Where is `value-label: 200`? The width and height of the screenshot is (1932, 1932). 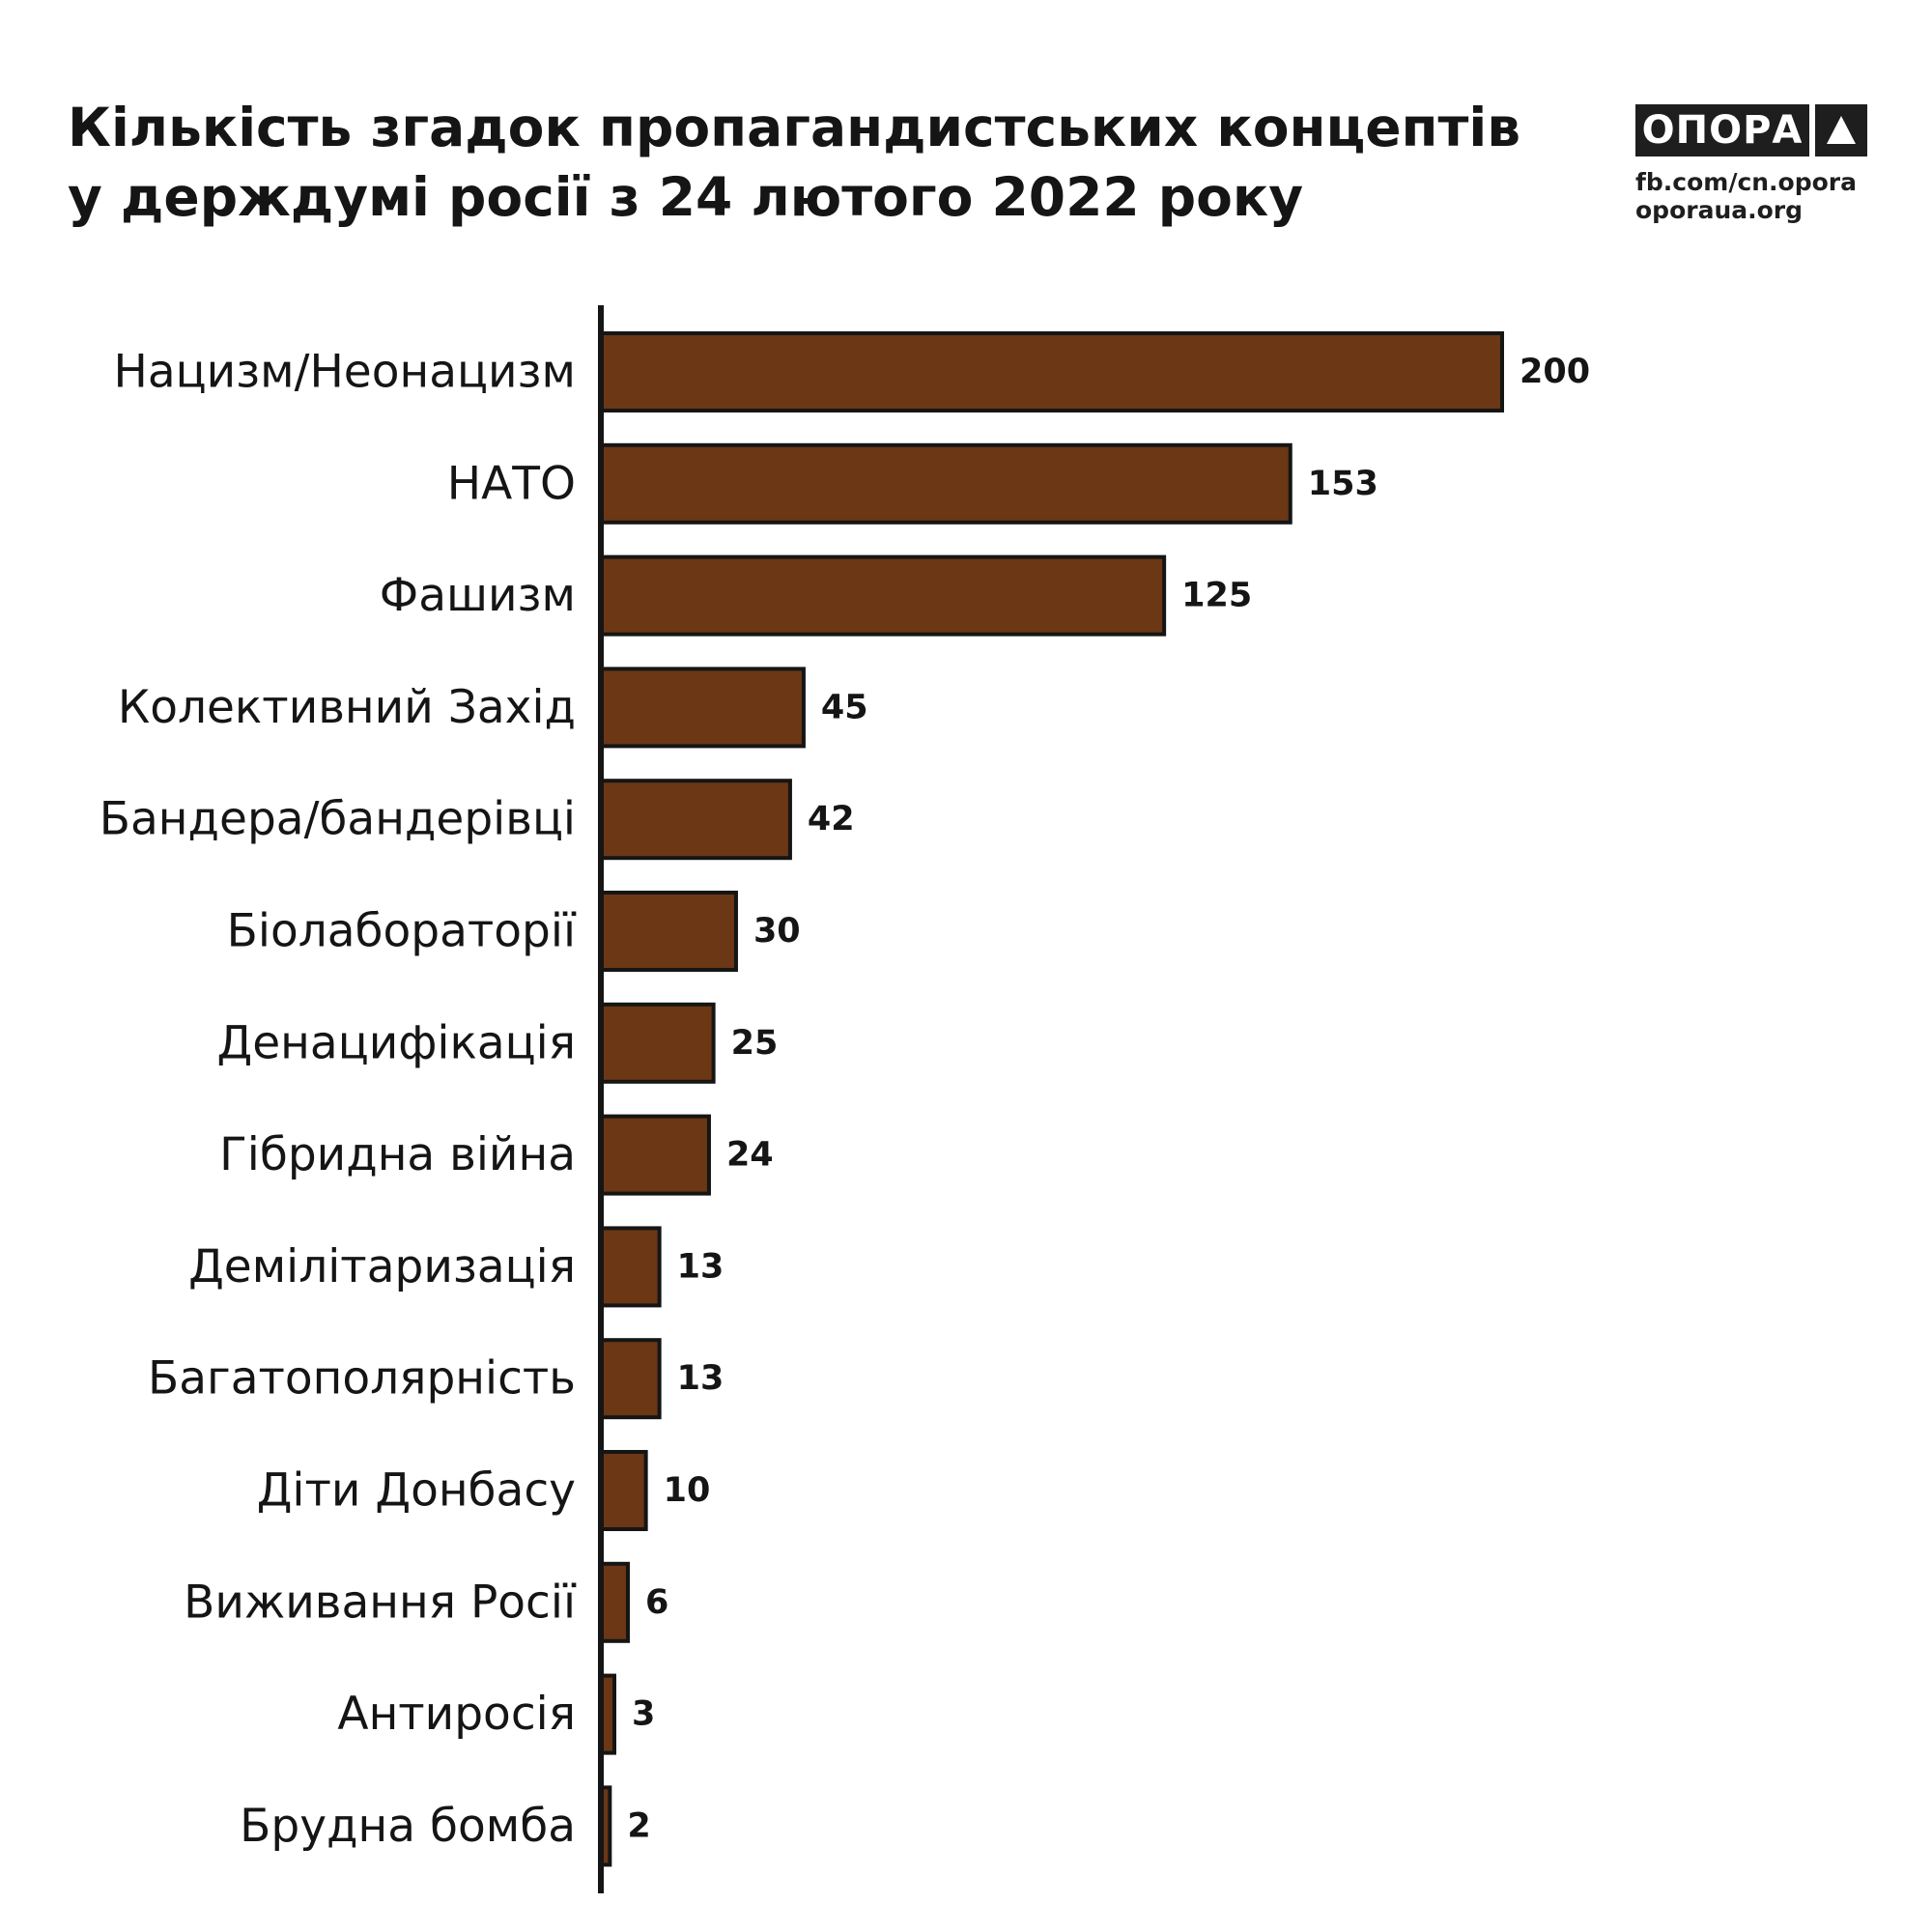 value-label: 200 is located at coordinates (1555, 372).